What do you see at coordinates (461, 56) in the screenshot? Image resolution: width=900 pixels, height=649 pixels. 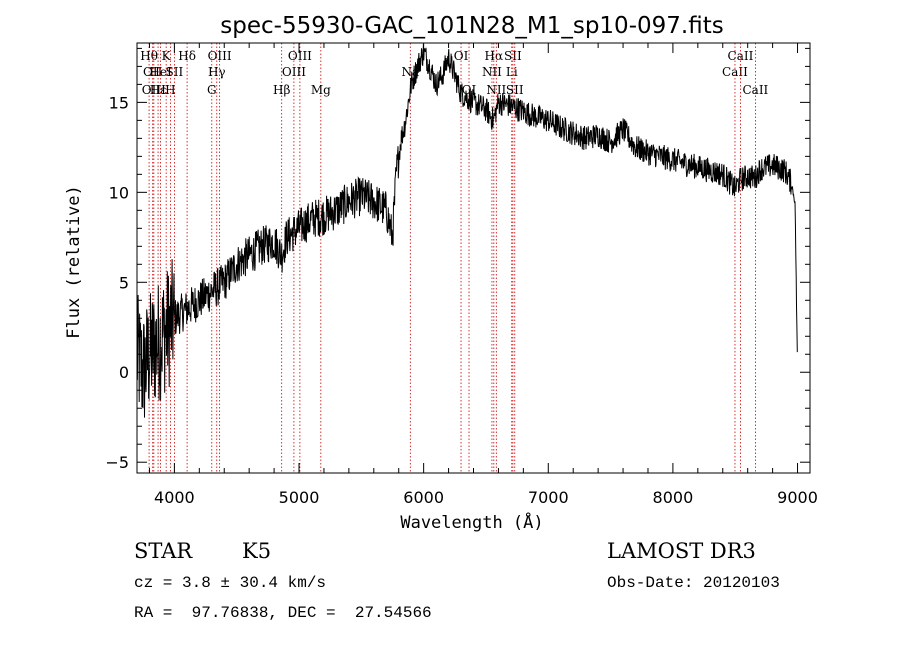 I see `spectral-line-label: OI` at bounding box center [461, 56].